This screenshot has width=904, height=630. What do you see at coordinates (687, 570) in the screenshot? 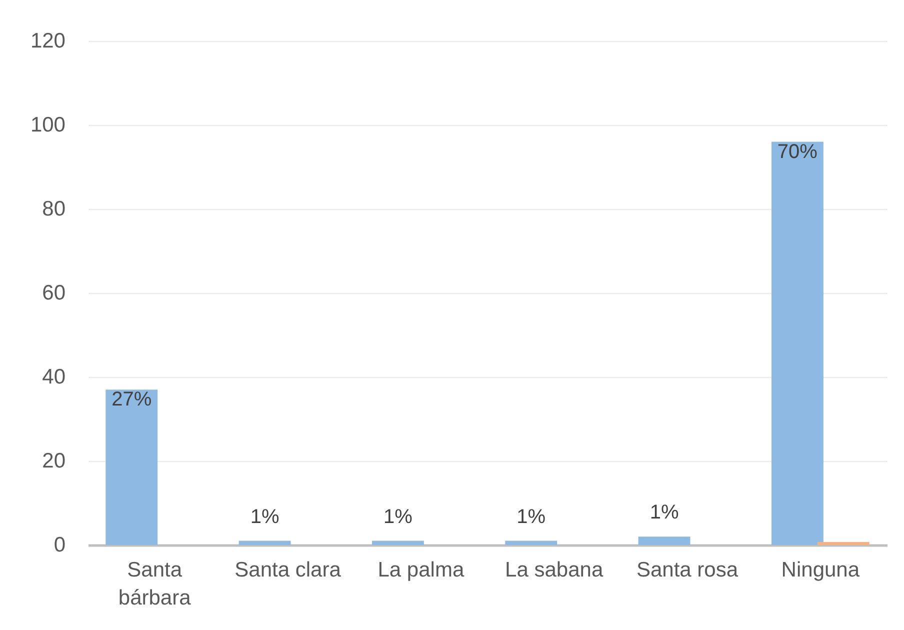
I see `x-tick-label: Santa rosa` at bounding box center [687, 570].